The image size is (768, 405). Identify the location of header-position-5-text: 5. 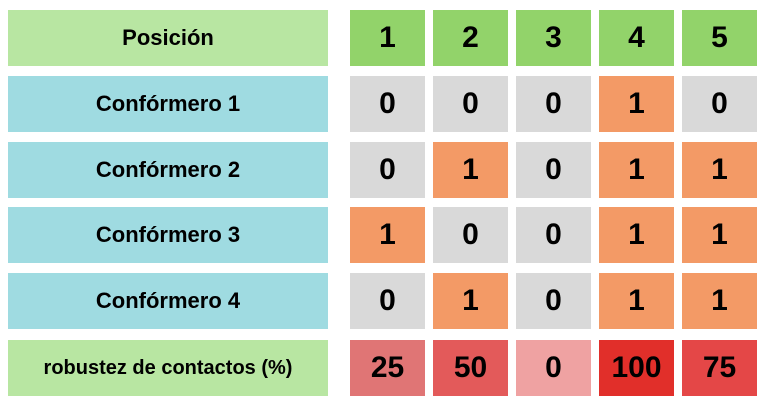
(719, 37).